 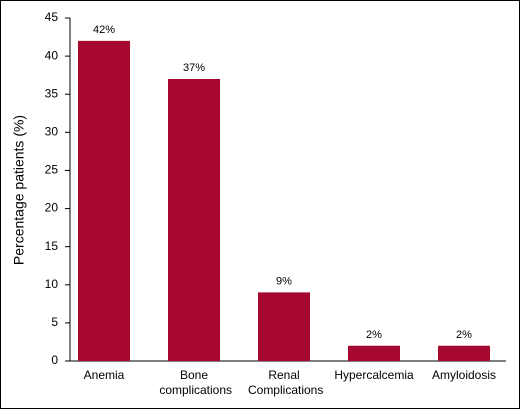 I want to click on y-tick-label: 25, so click(x=52, y=170).